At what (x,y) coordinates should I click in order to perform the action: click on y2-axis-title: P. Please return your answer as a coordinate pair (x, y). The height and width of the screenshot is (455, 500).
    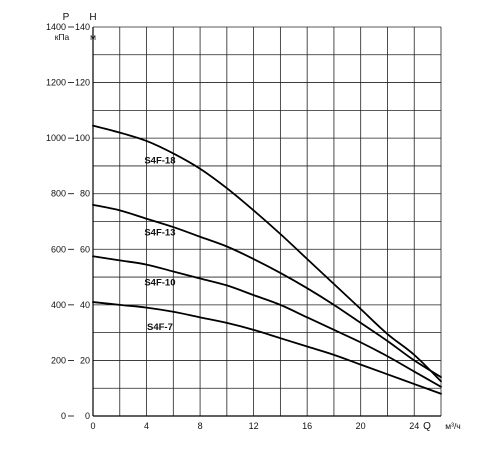
    Looking at the image, I should click on (66, 17).